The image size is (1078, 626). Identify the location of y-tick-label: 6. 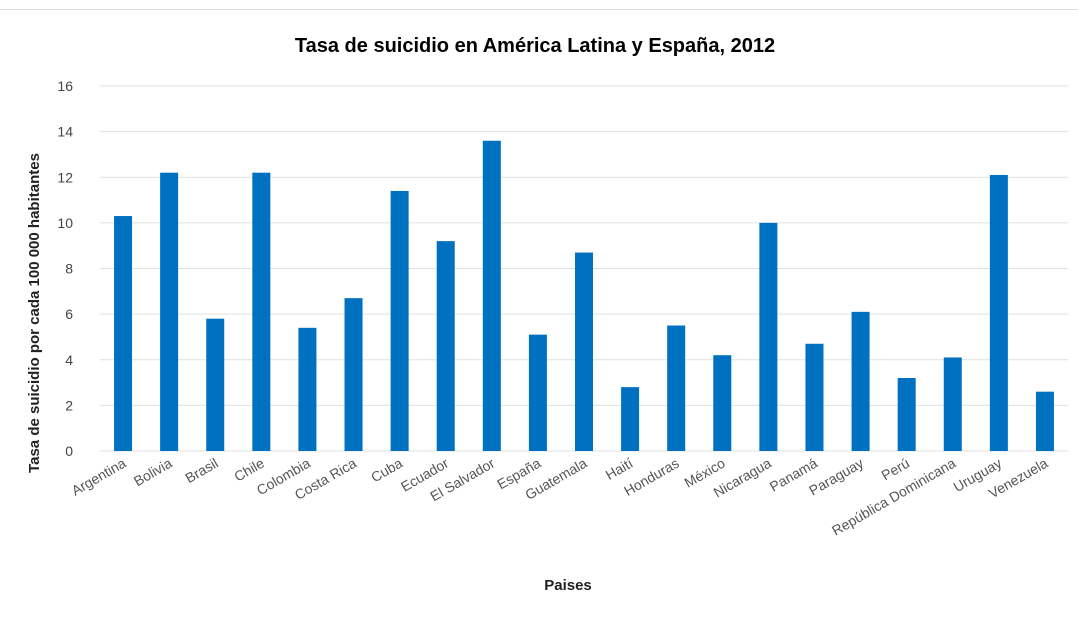
(69, 314).